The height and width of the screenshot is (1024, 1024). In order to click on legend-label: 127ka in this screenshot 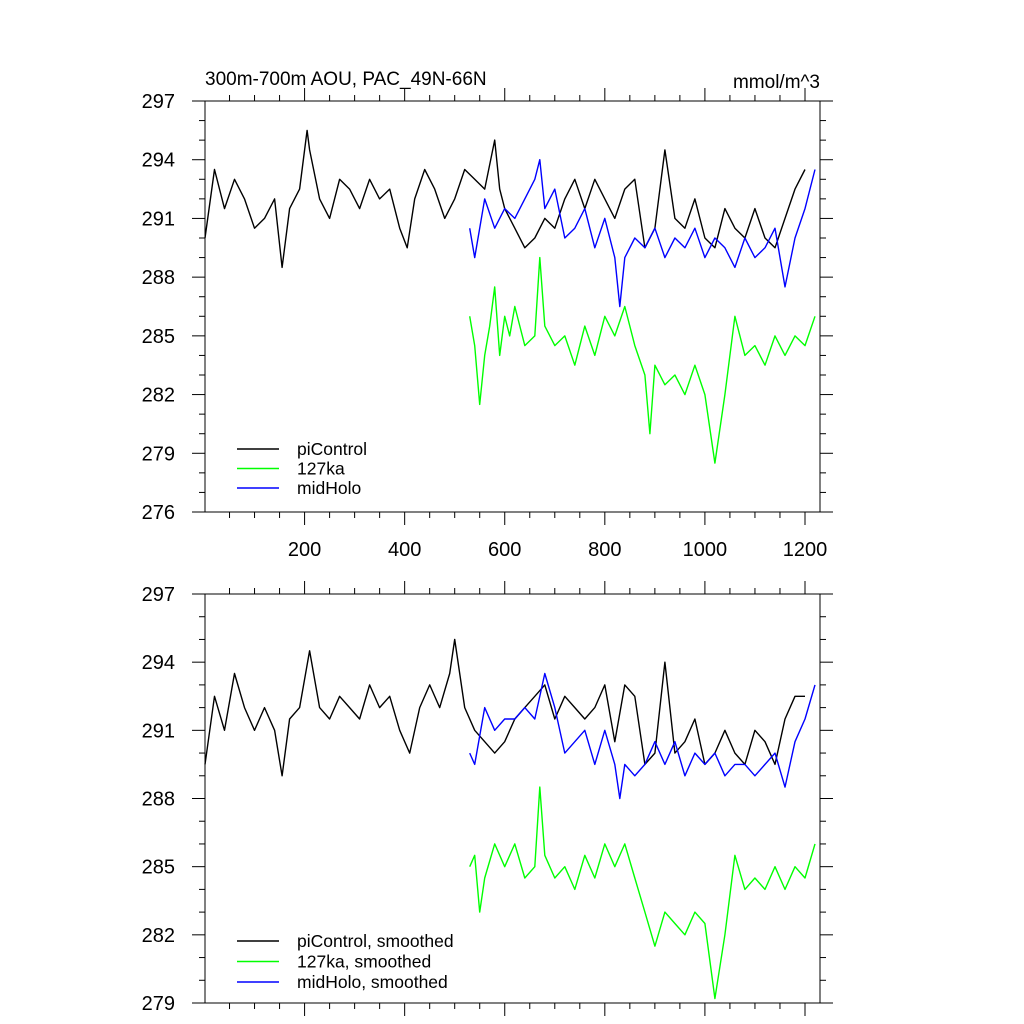, I will do `click(321, 469)`.